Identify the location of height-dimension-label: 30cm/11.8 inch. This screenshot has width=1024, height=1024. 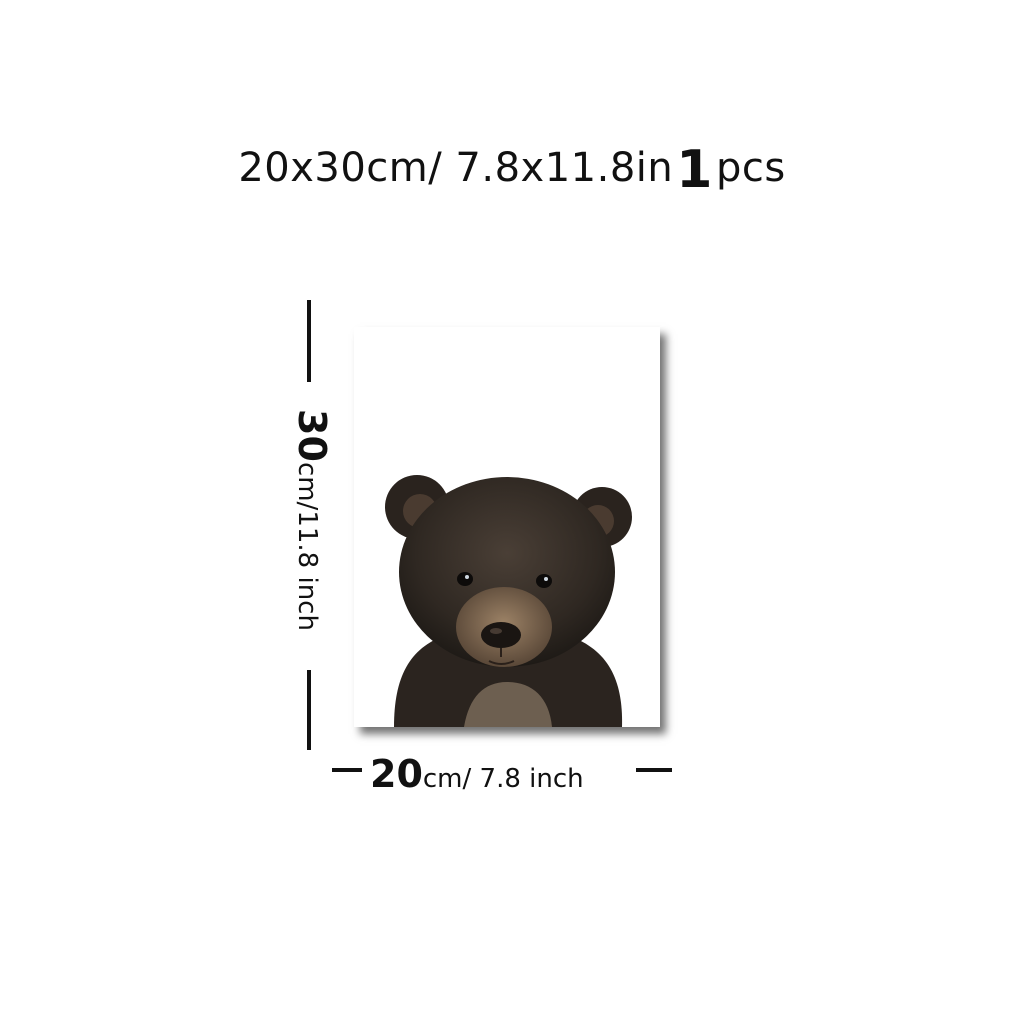
(312, 520).